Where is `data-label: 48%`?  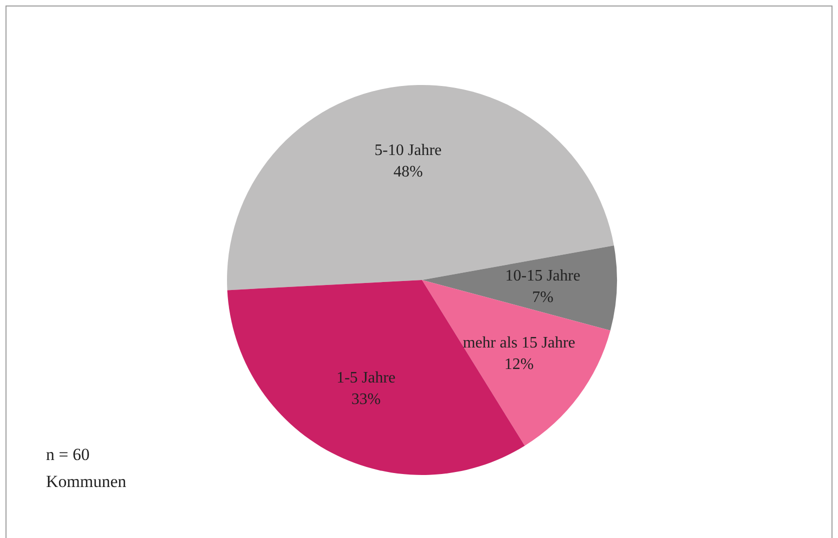
data-label: 48% is located at coordinates (408, 172).